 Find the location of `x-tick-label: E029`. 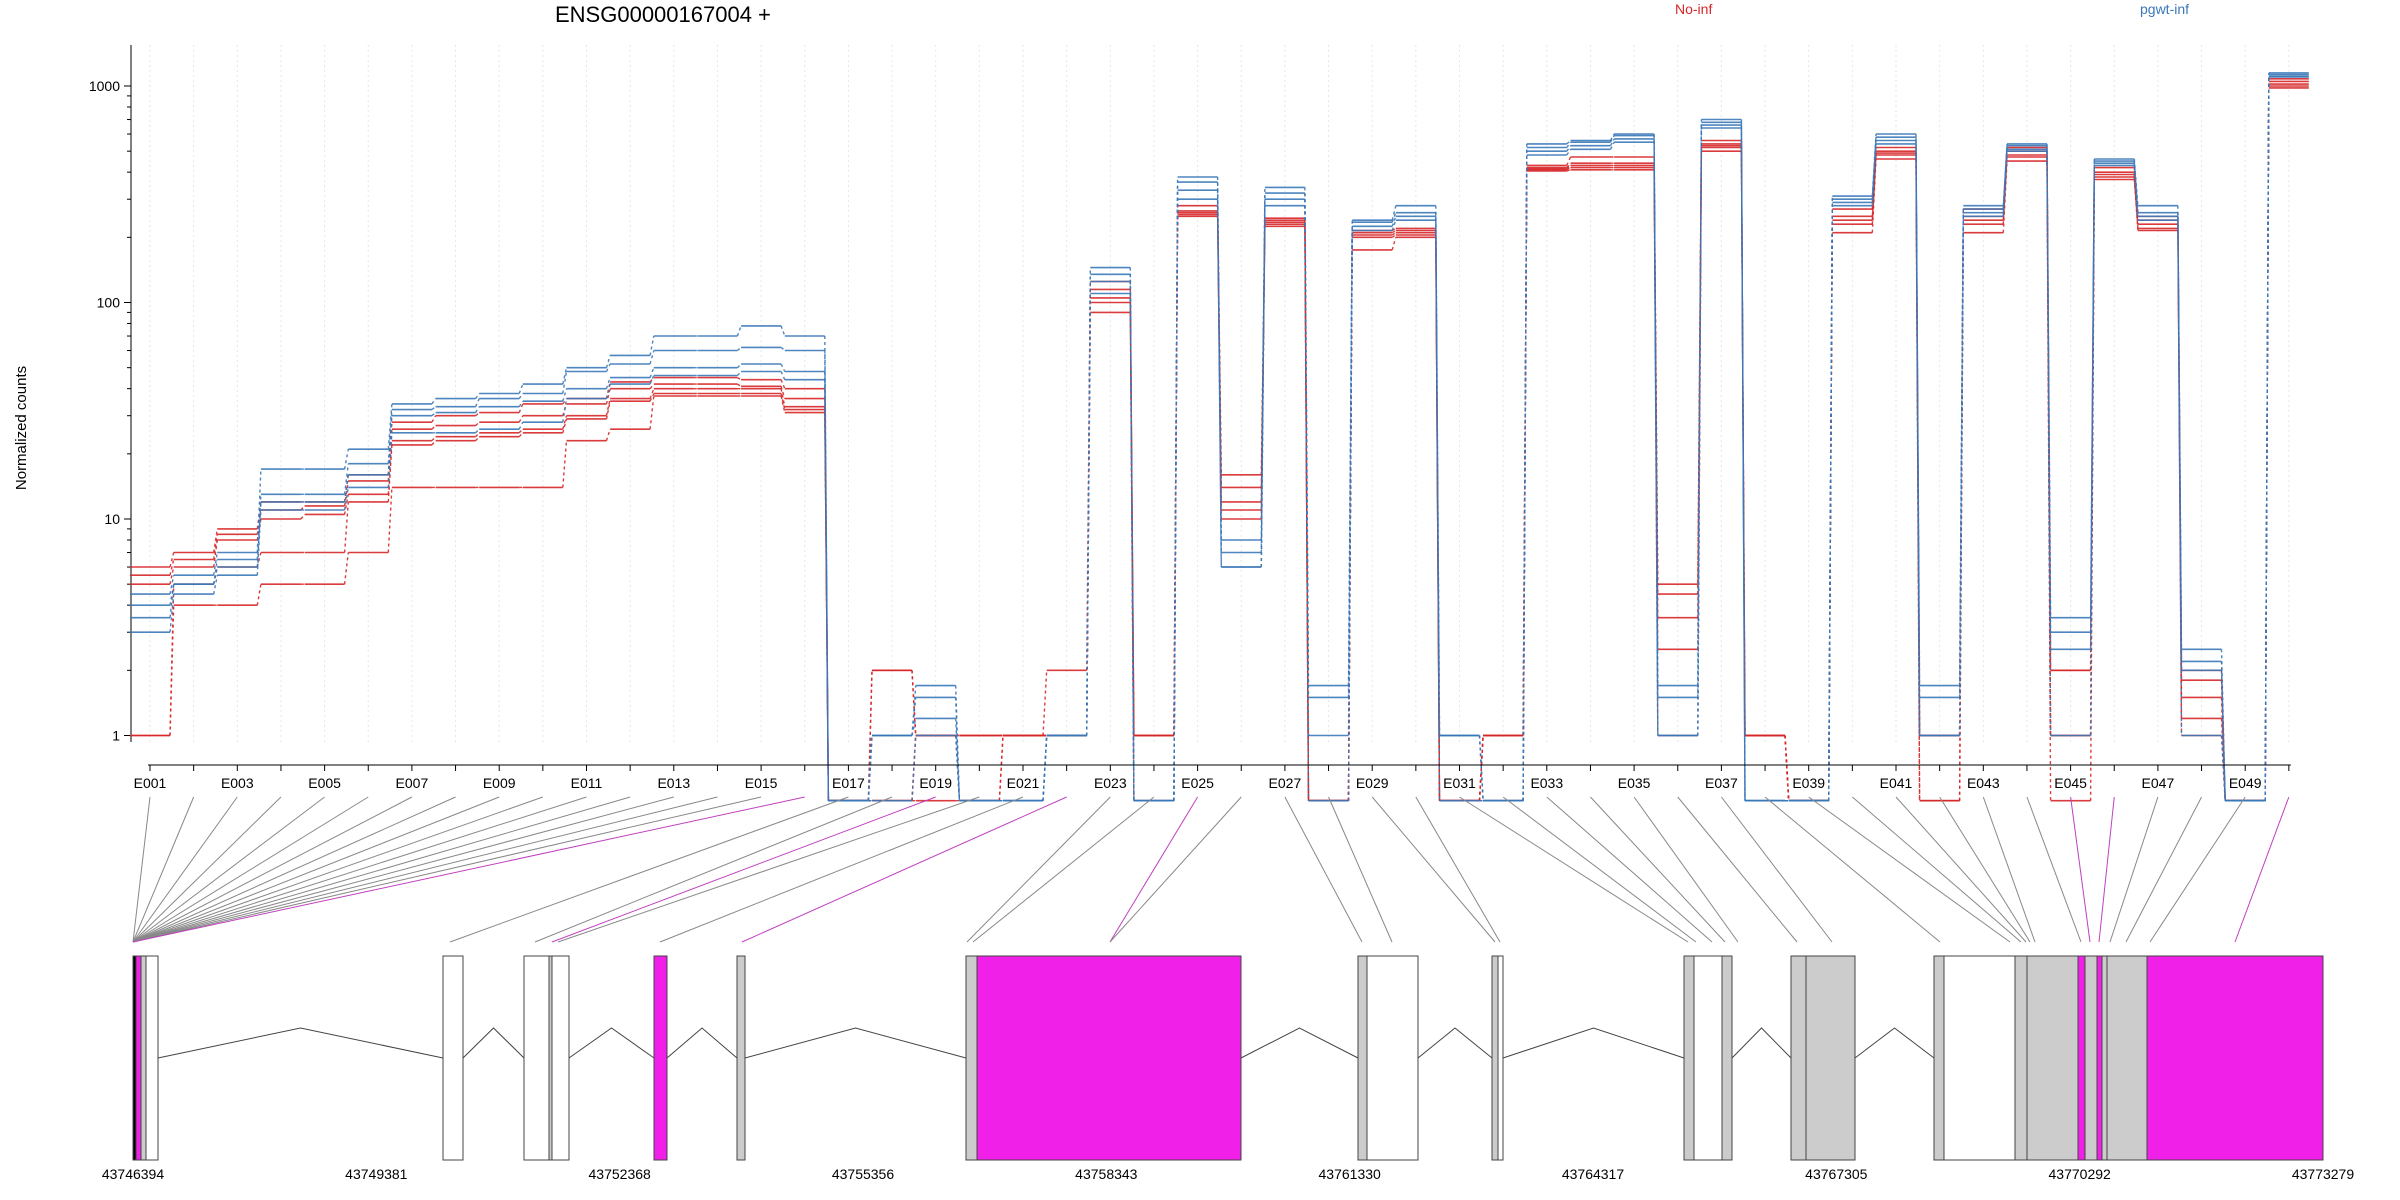

x-tick-label: E029 is located at coordinates (1372, 783).